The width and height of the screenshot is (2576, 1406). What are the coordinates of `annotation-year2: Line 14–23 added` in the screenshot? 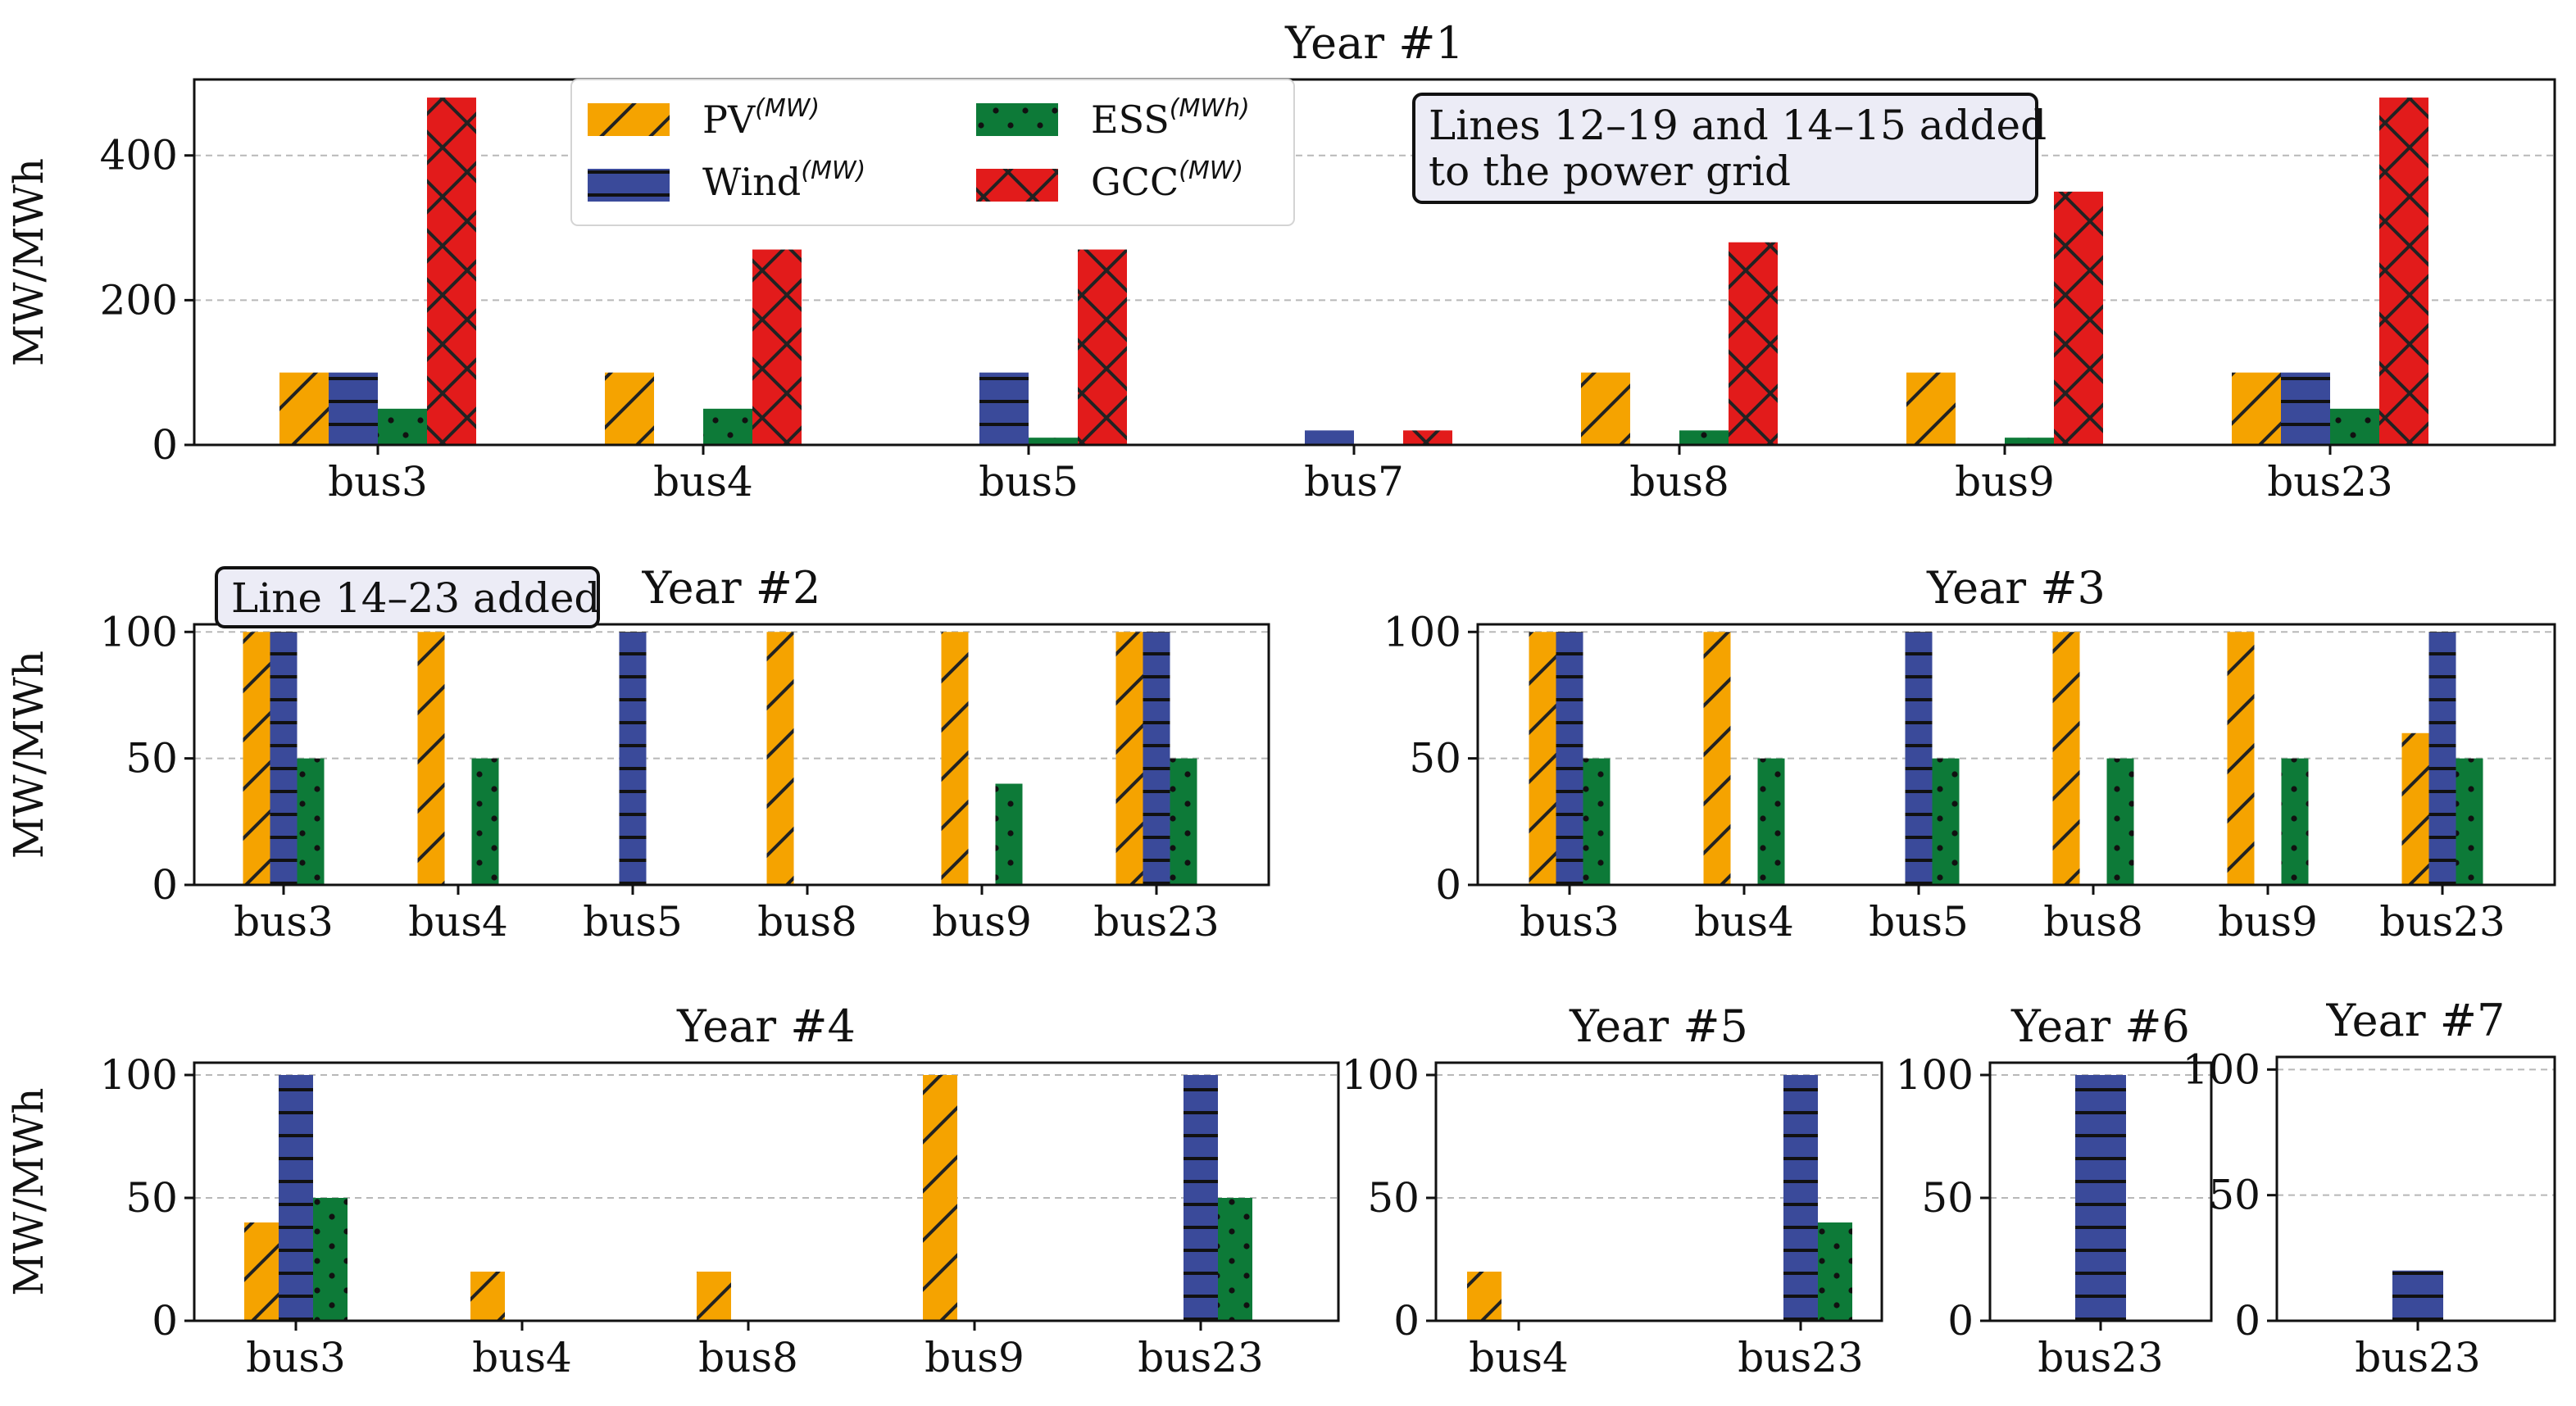 It's located at (407, 597).